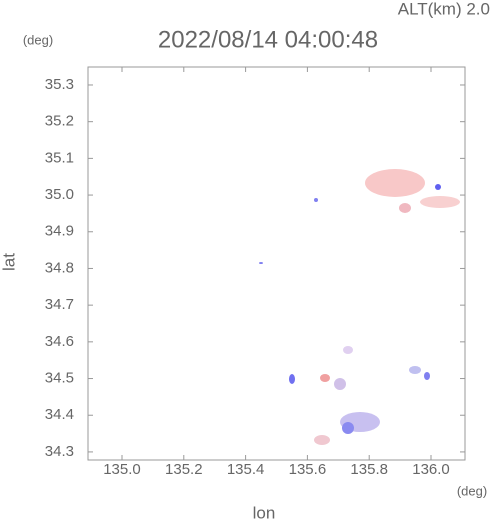 The height and width of the screenshot is (526, 491). What do you see at coordinates (59, 378) in the screenshot?
I see `y-tick-label: 34.5` at bounding box center [59, 378].